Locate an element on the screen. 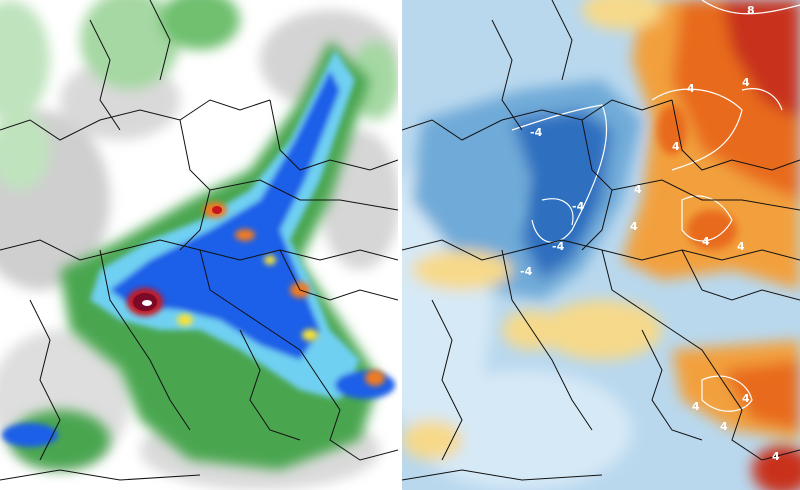  panel-divider is located at coordinates (400, 245).